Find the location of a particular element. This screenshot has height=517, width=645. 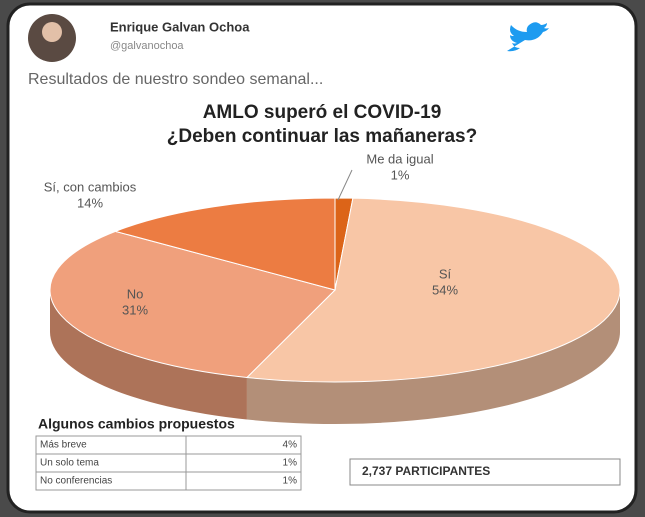

participants-box is located at coordinates (485, 472).